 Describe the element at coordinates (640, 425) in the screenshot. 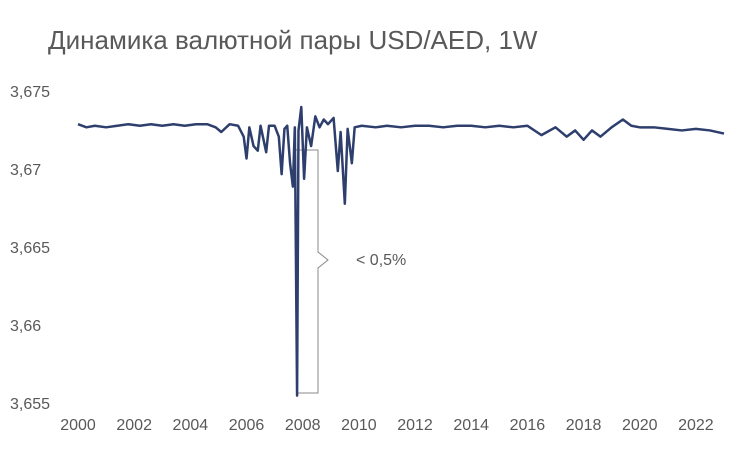

I see `x-tick-label: 2020` at that location.